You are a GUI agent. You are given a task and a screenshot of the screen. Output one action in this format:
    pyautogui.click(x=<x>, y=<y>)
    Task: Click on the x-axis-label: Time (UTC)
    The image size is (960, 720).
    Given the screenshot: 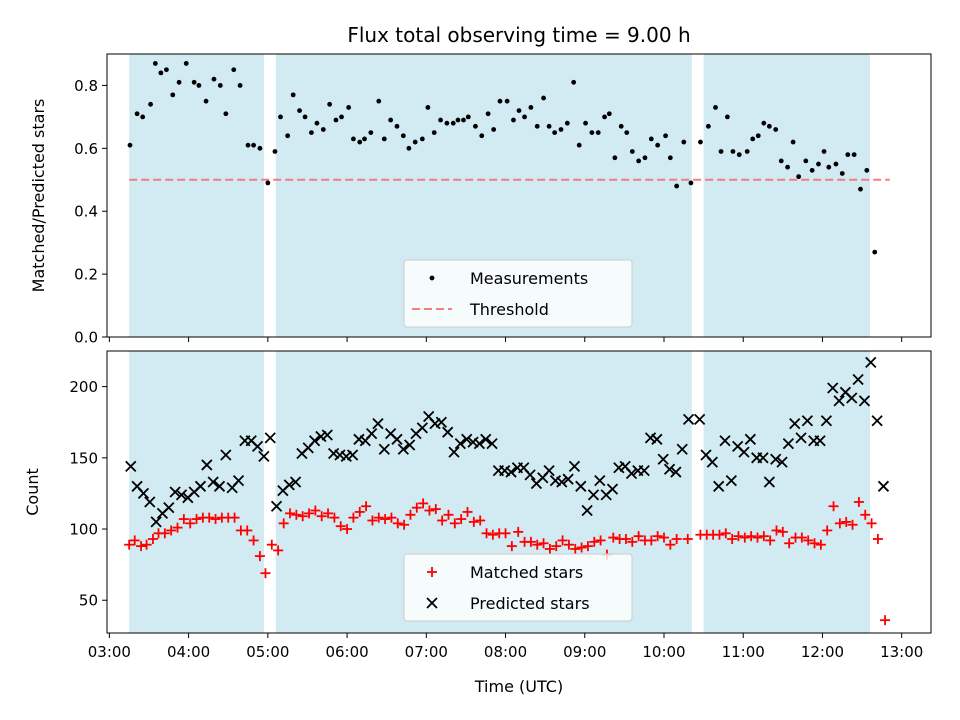 What is the action you would take?
    pyautogui.click(x=518, y=686)
    